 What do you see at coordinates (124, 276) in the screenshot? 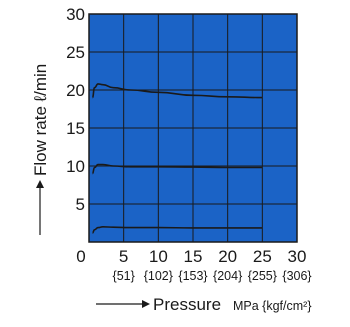
I see `x-tick-sublabel: {51}` at bounding box center [124, 276].